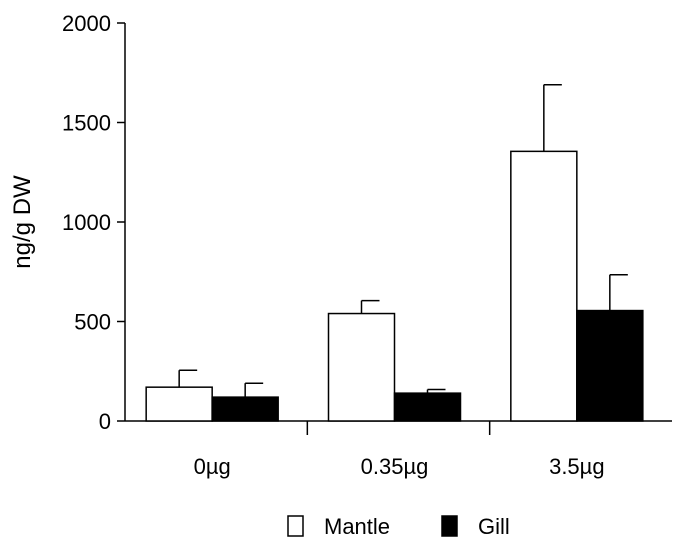  I want to click on y-tick-label: 0, so click(105, 421).